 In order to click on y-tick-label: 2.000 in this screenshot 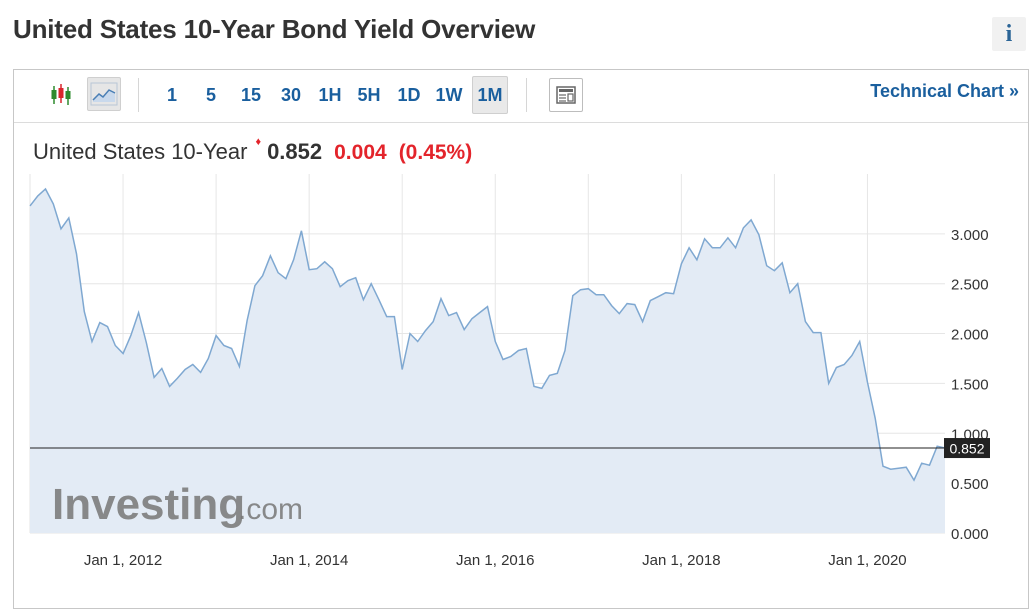, I will do `click(970, 335)`.